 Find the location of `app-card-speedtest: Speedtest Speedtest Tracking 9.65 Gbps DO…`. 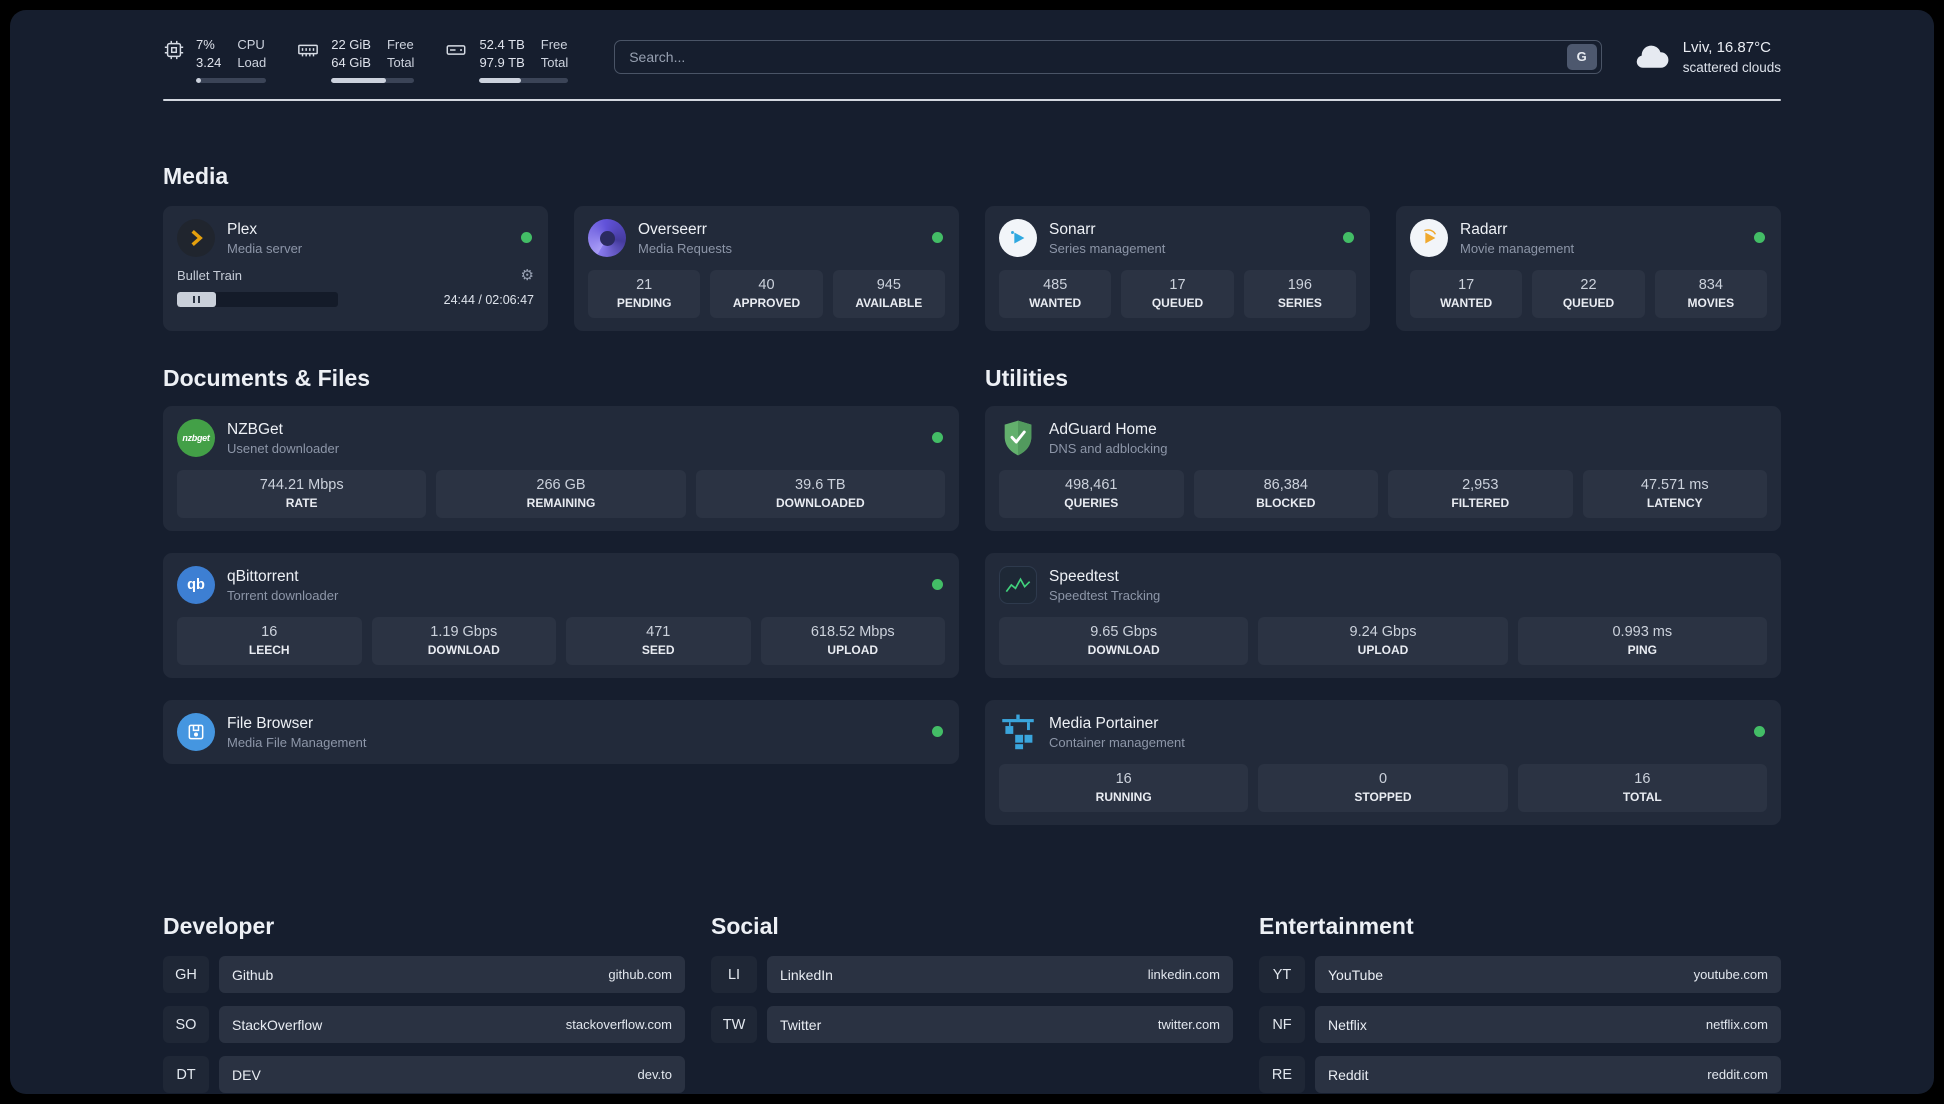

app-card-speedtest: Speedtest Speedtest Tracking 9.65 Gbps DO… is located at coordinates (1383, 616).